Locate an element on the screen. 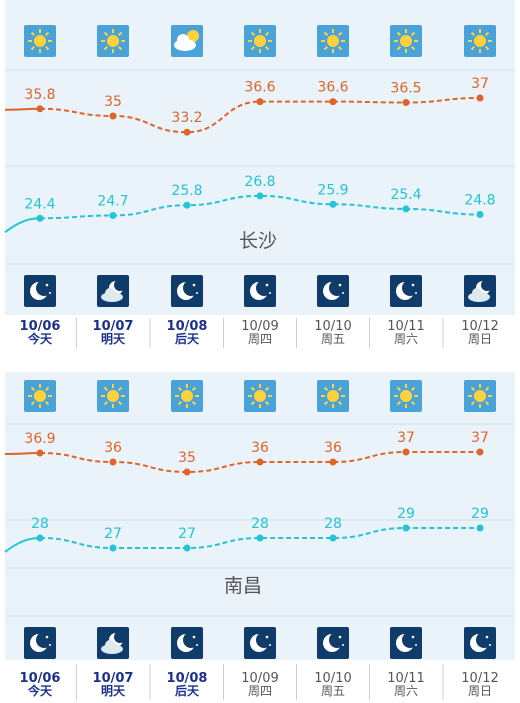 The height and width of the screenshot is (703, 520). low-temp-points: 24.4 24.7 25.8 26.8 25.9 25.4 24.8 is located at coordinates (260, 198).